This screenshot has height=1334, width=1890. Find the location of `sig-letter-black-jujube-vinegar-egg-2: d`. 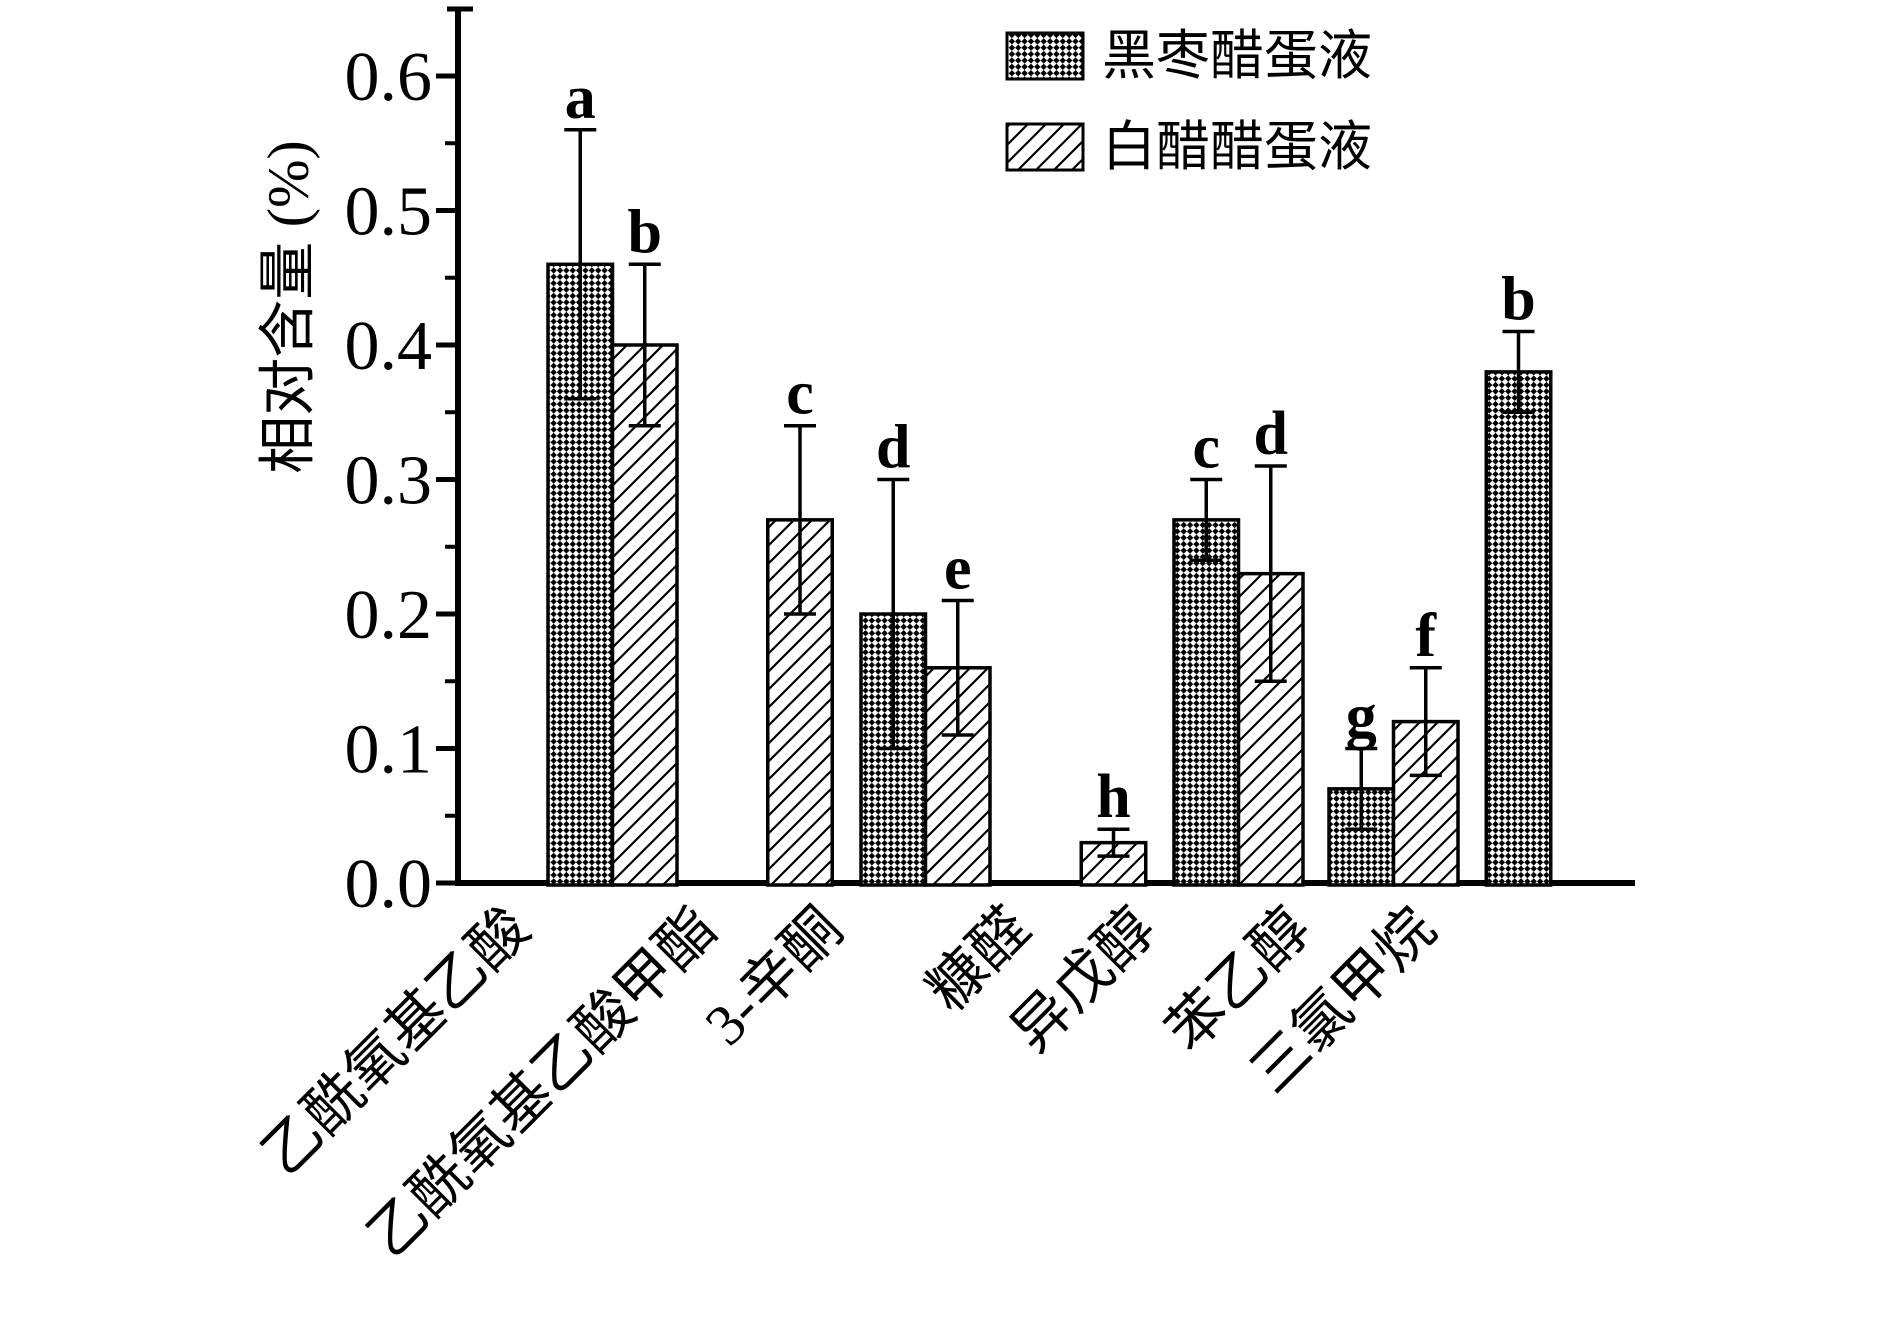

sig-letter-black-jujube-vinegar-egg-2: d is located at coordinates (893, 448).